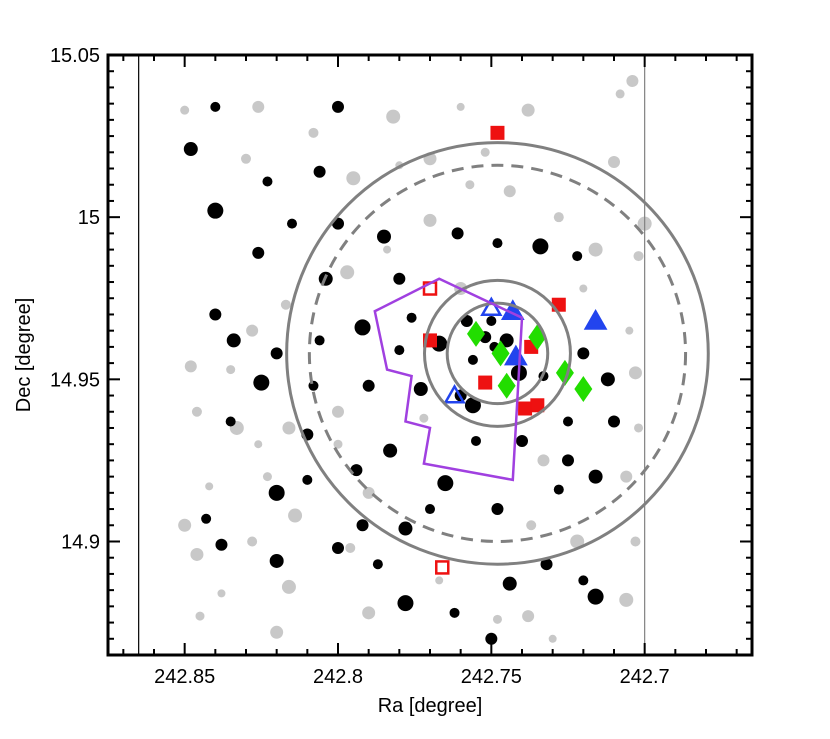  Describe the element at coordinates (595, 319) in the screenshot. I see `blue-filled-triangle` at that location.